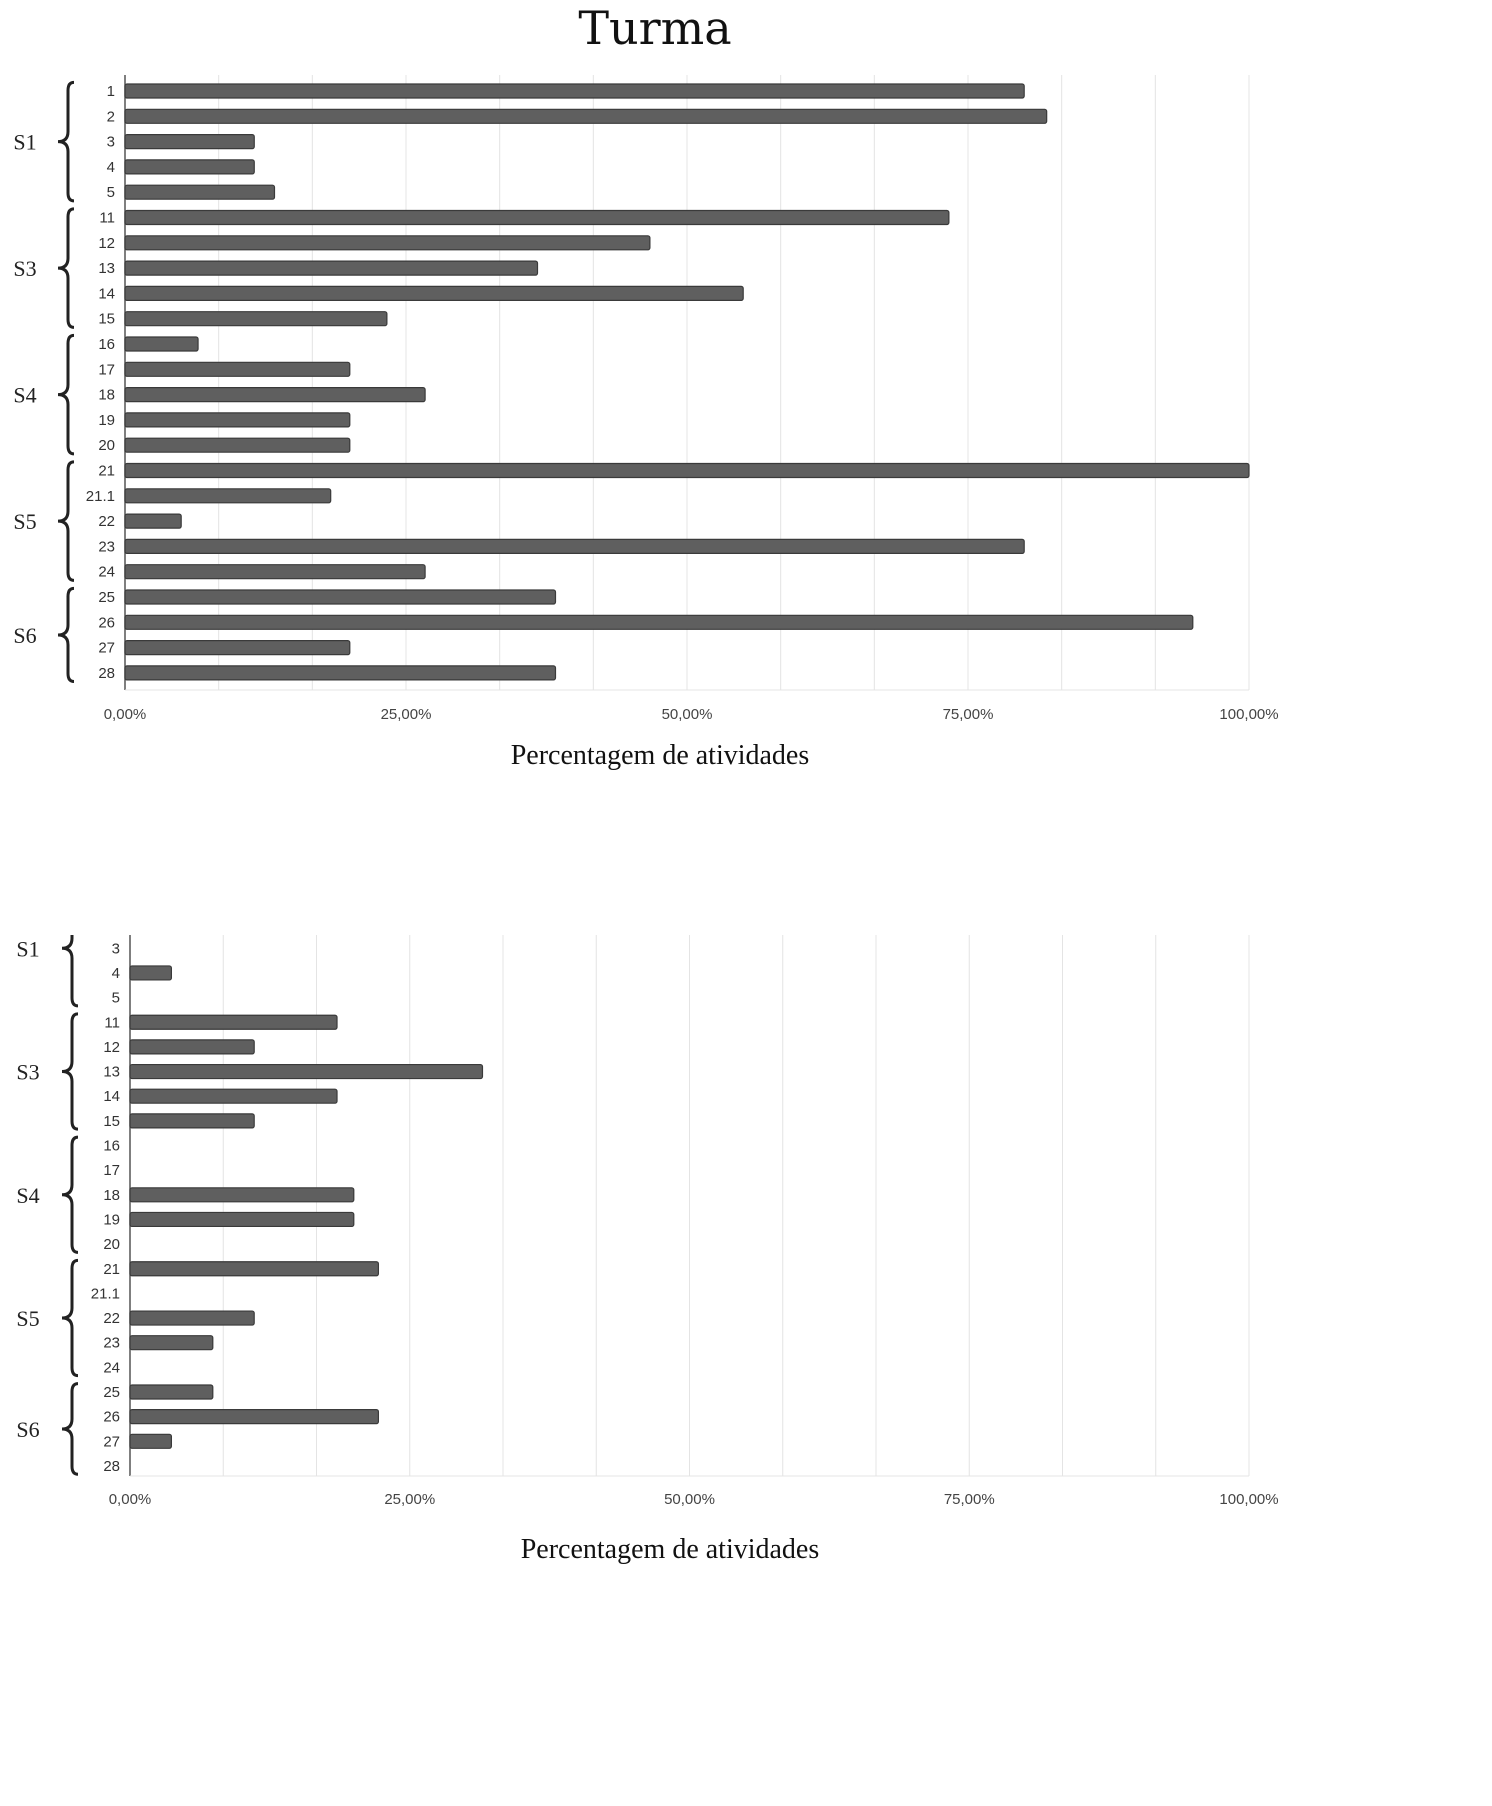  I want to click on category-label: 1, so click(111, 91).